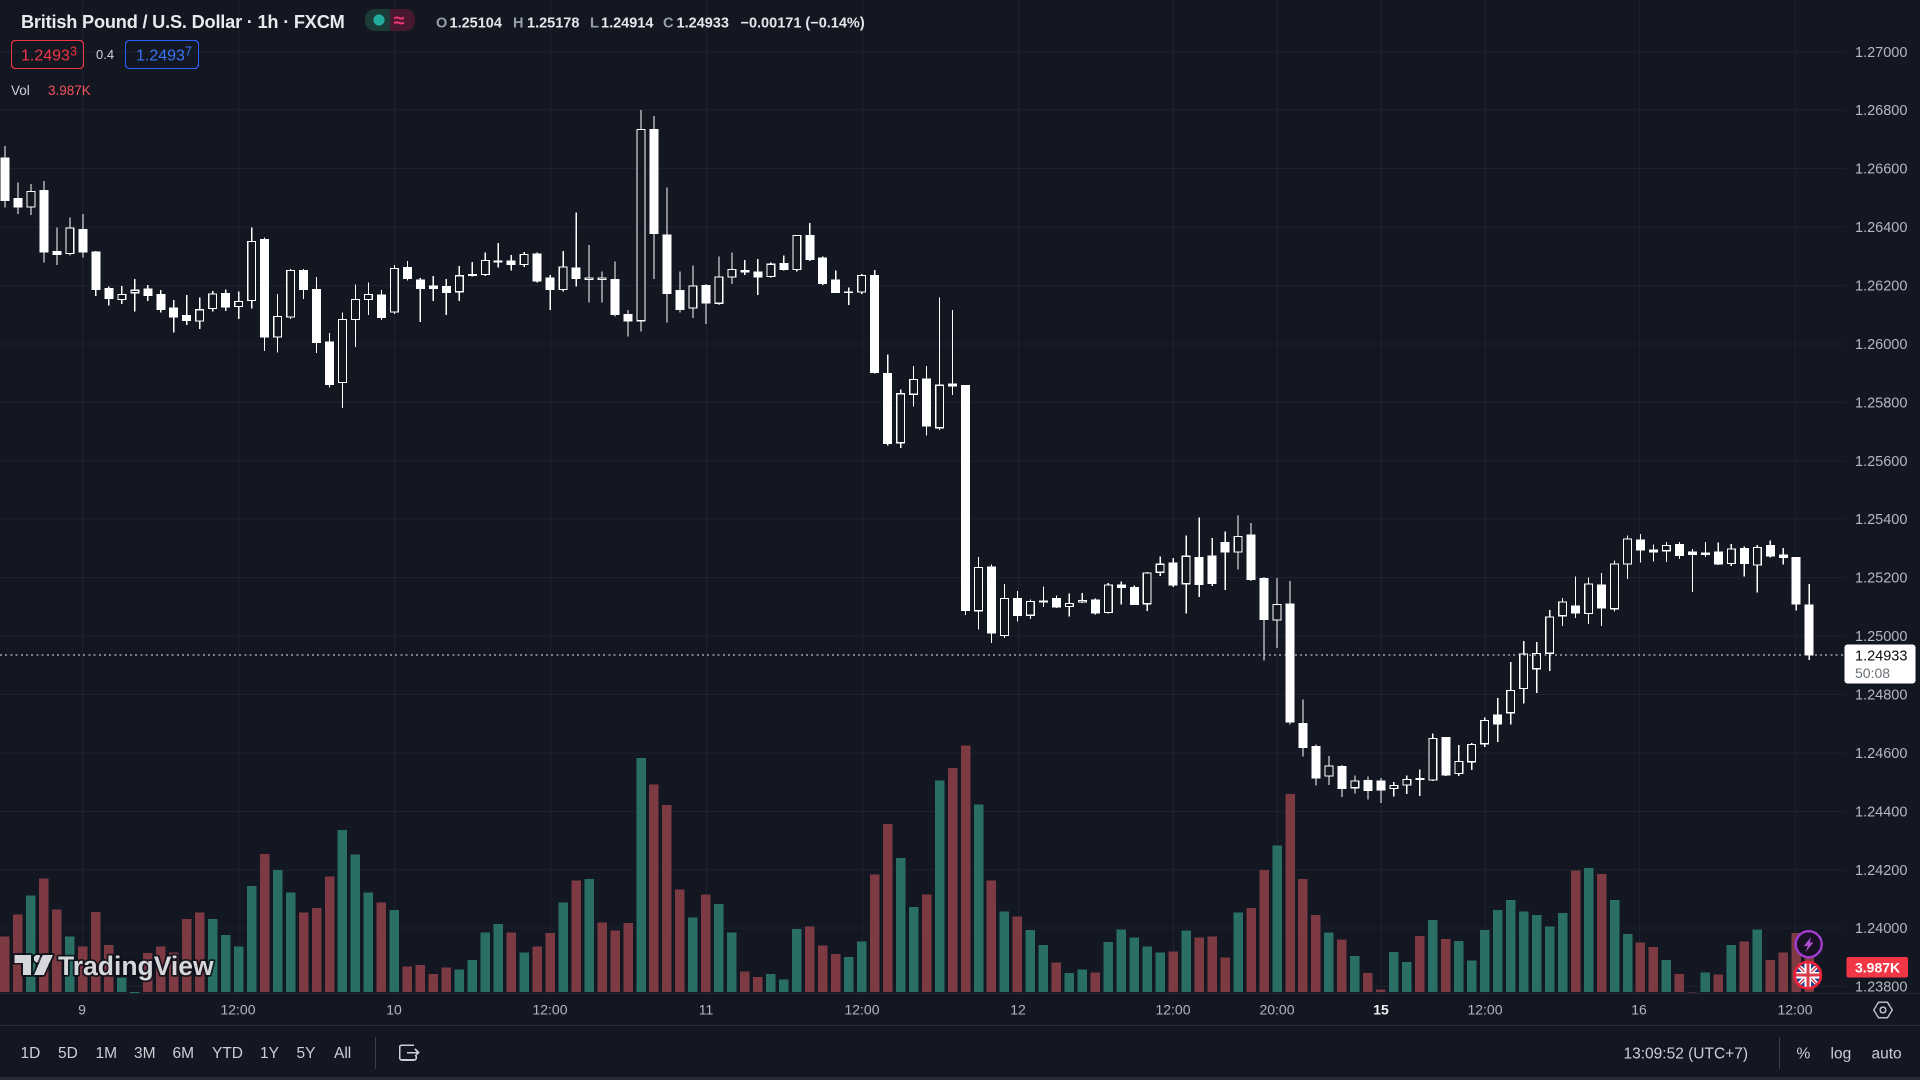 The height and width of the screenshot is (1080, 1920). What do you see at coordinates (342, 1053) in the screenshot?
I see `svg-text: All` at bounding box center [342, 1053].